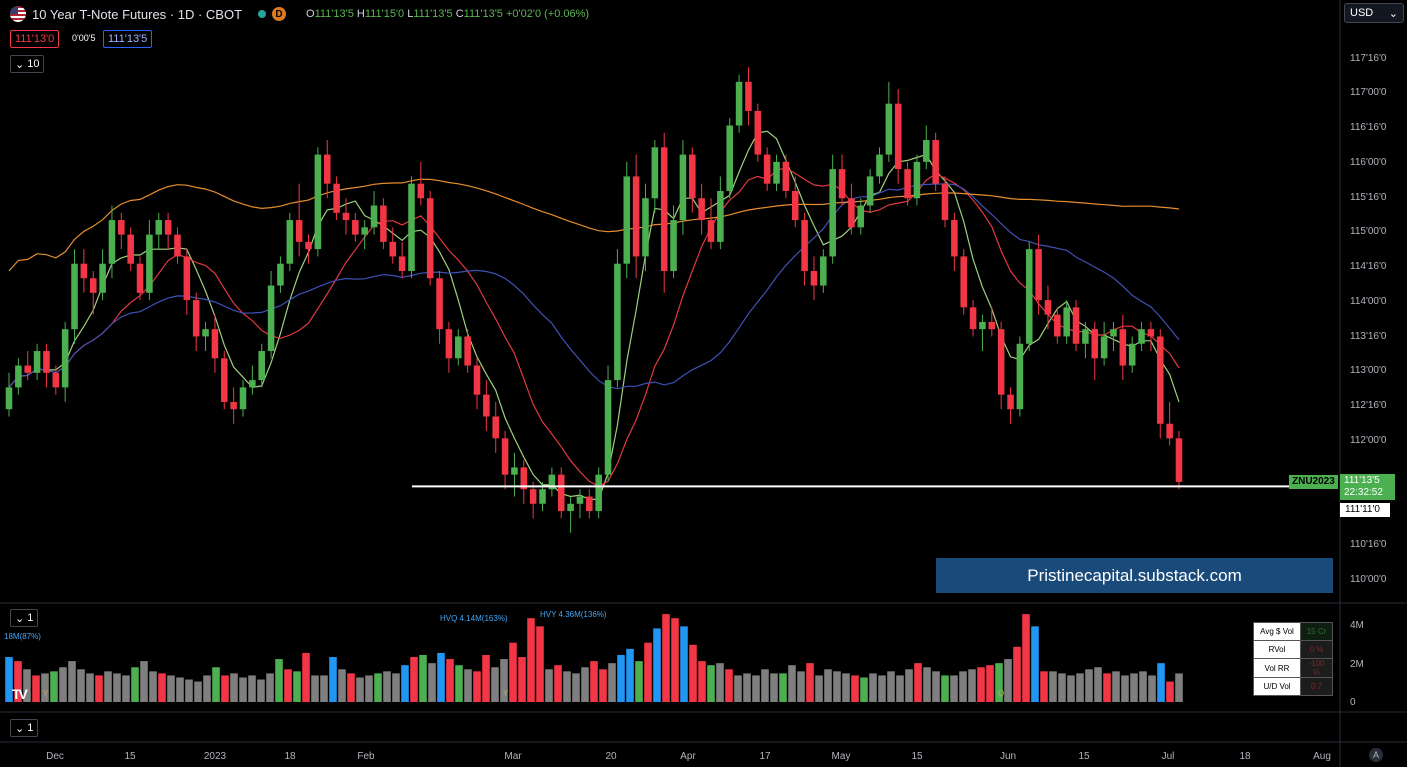 Image resolution: width=1407 pixels, height=767 pixels. I want to click on delayed-badge: D, so click(279, 14).